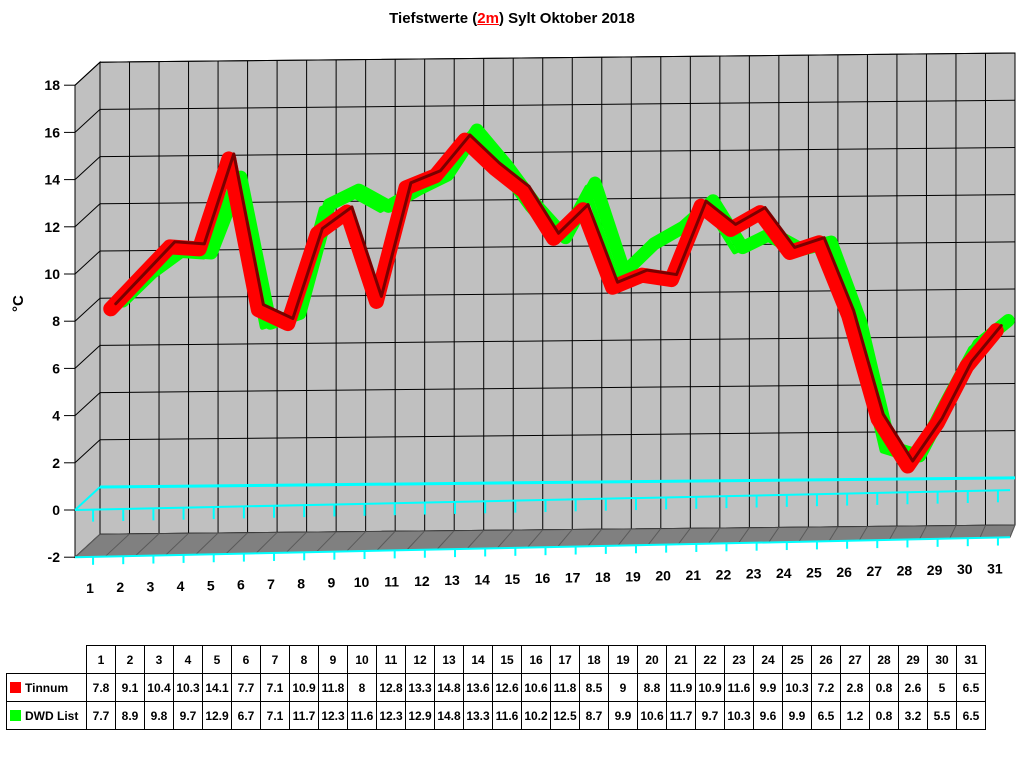 Image resolution: width=1024 pixels, height=768 pixels. What do you see at coordinates (18, 303) in the screenshot?
I see `y-axis-label: °C` at bounding box center [18, 303].